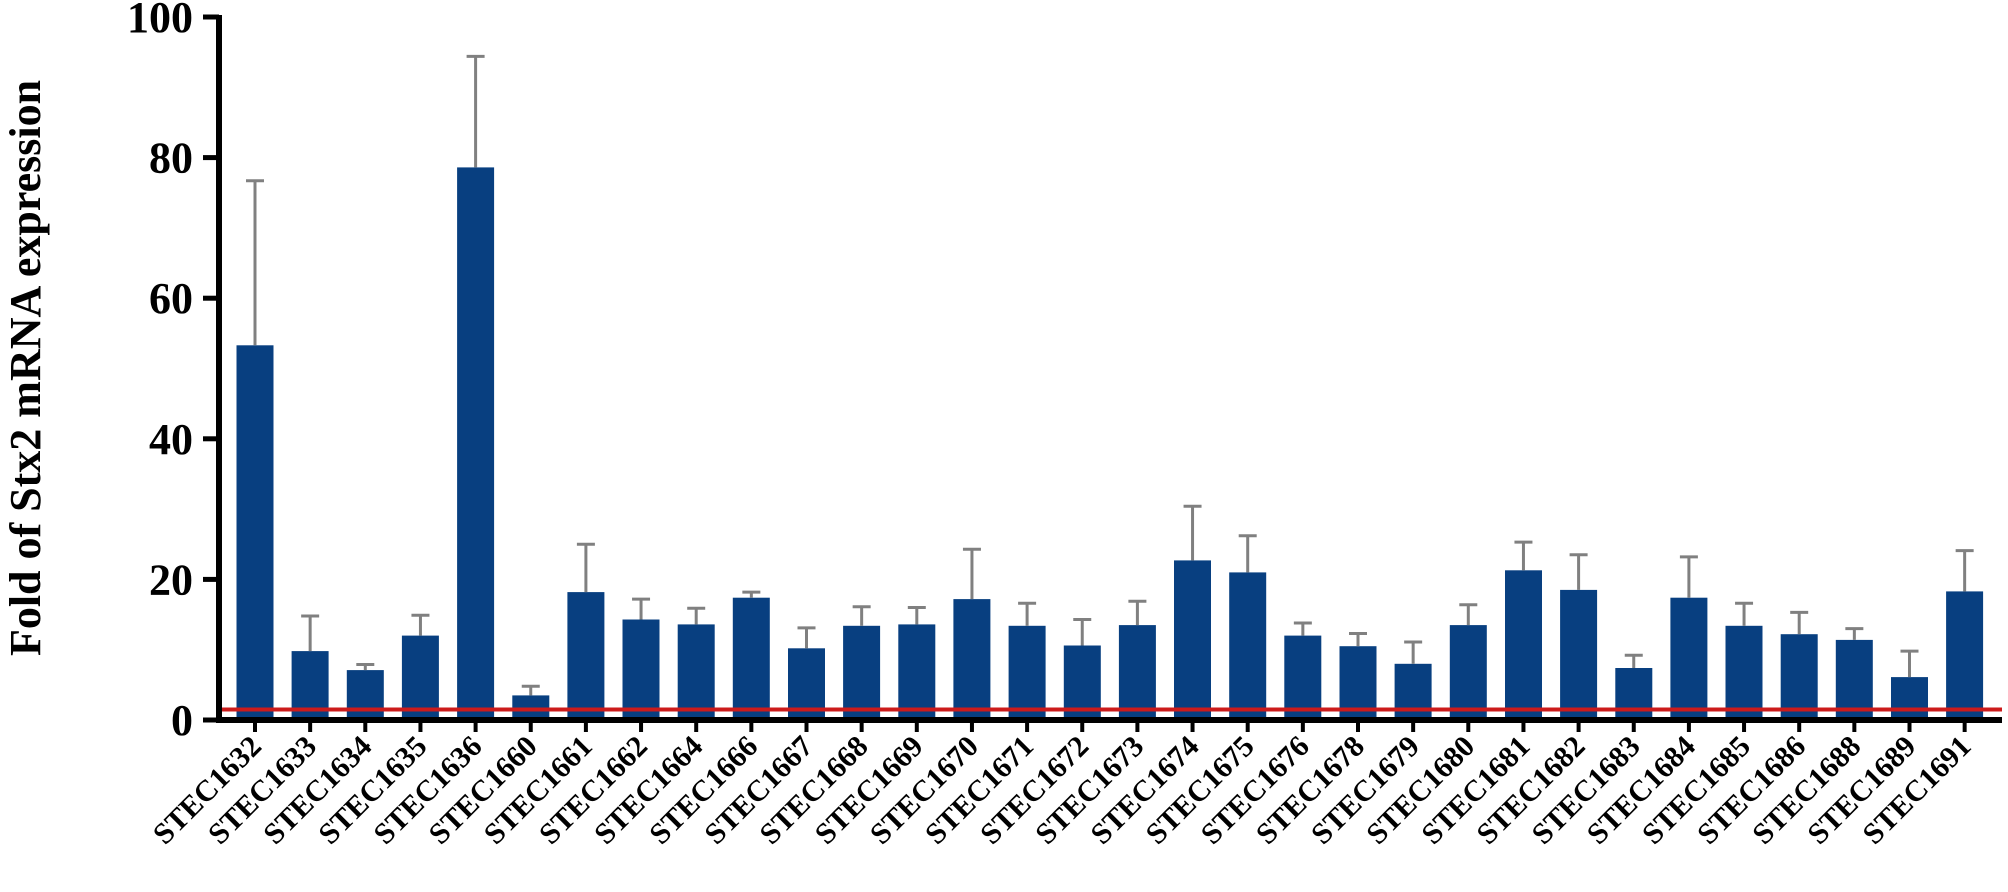 Image resolution: width=2008 pixels, height=892 pixels. What do you see at coordinates (1248, 646) in the screenshot?
I see `bar-stec1675` at bounding box center [1248, 646].